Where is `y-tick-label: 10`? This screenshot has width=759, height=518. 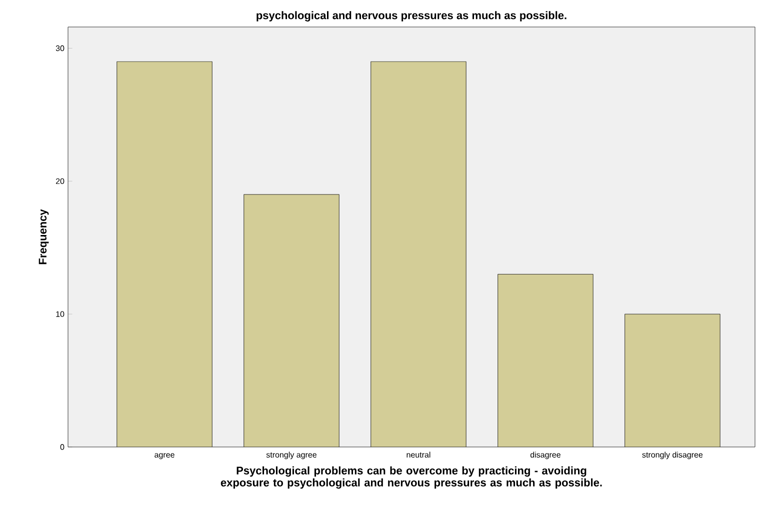 y-tick-label: 10 is located at coordinates (60, 314).